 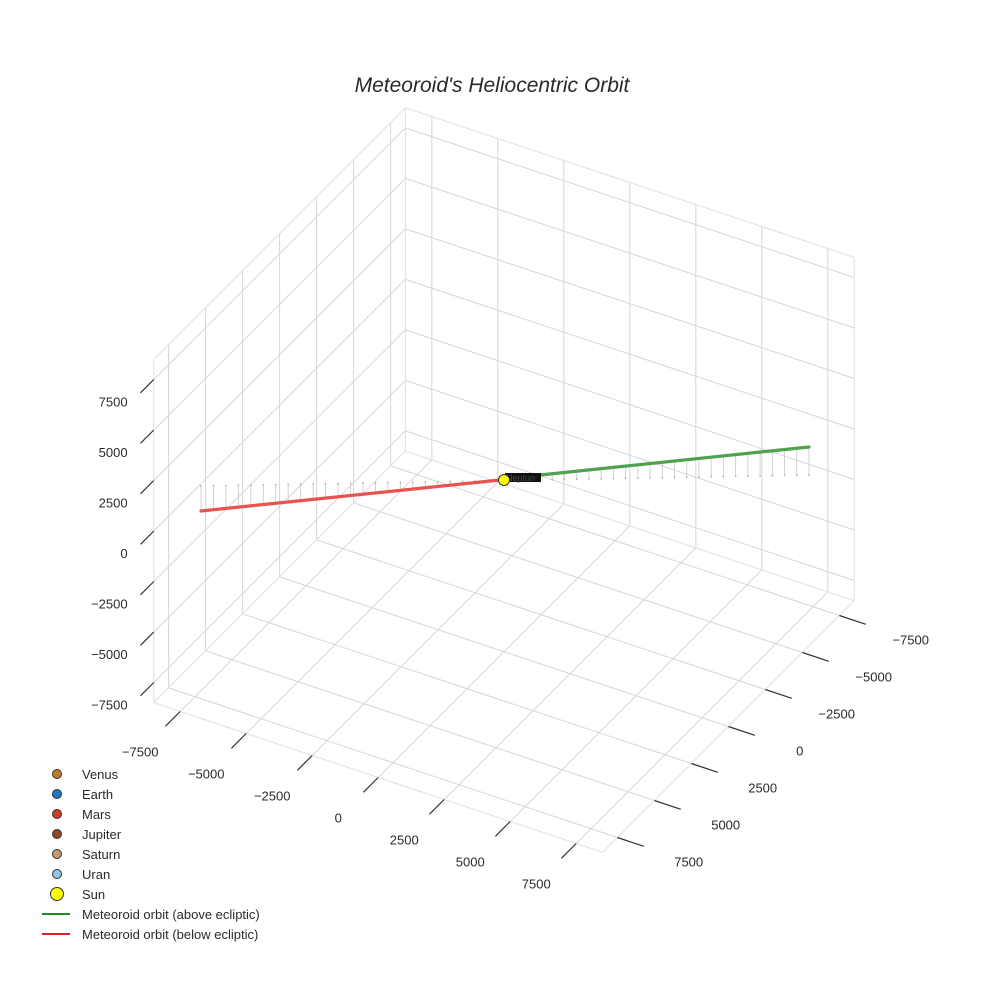 I want to click on legend-label: Mars, so click(x=96, y=814).